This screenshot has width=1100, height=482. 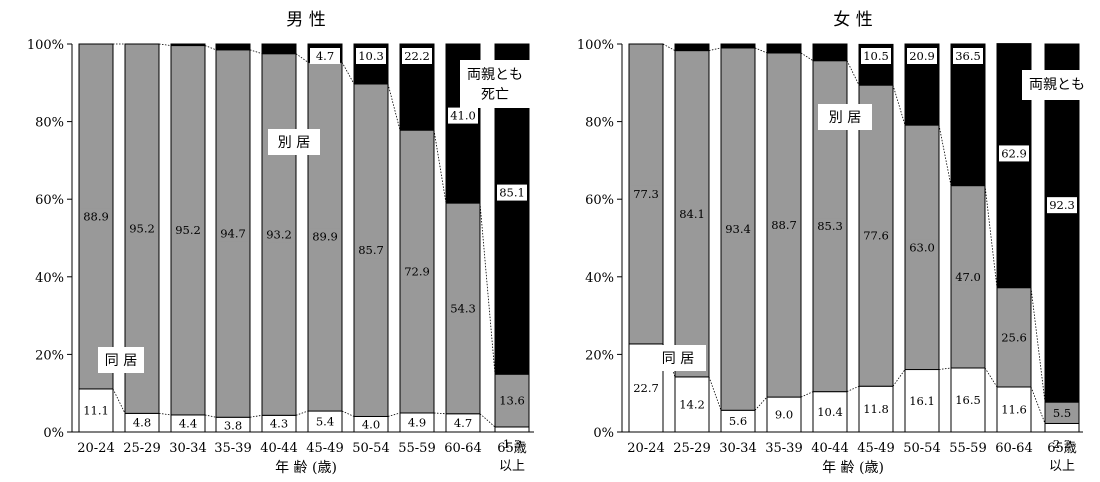 What do you see at coordinates (417, 56) in the screenshot?
I see `value-label-dead: 22.2` at bounding box center [417, 56].